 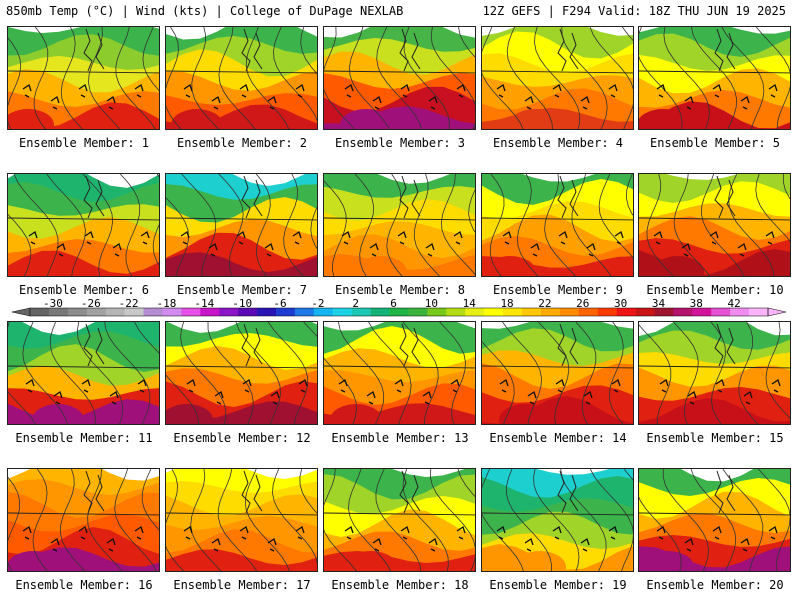 I want to click on ensemble-member-label: Ensemble Member: 19, so click(x=558, y=585).